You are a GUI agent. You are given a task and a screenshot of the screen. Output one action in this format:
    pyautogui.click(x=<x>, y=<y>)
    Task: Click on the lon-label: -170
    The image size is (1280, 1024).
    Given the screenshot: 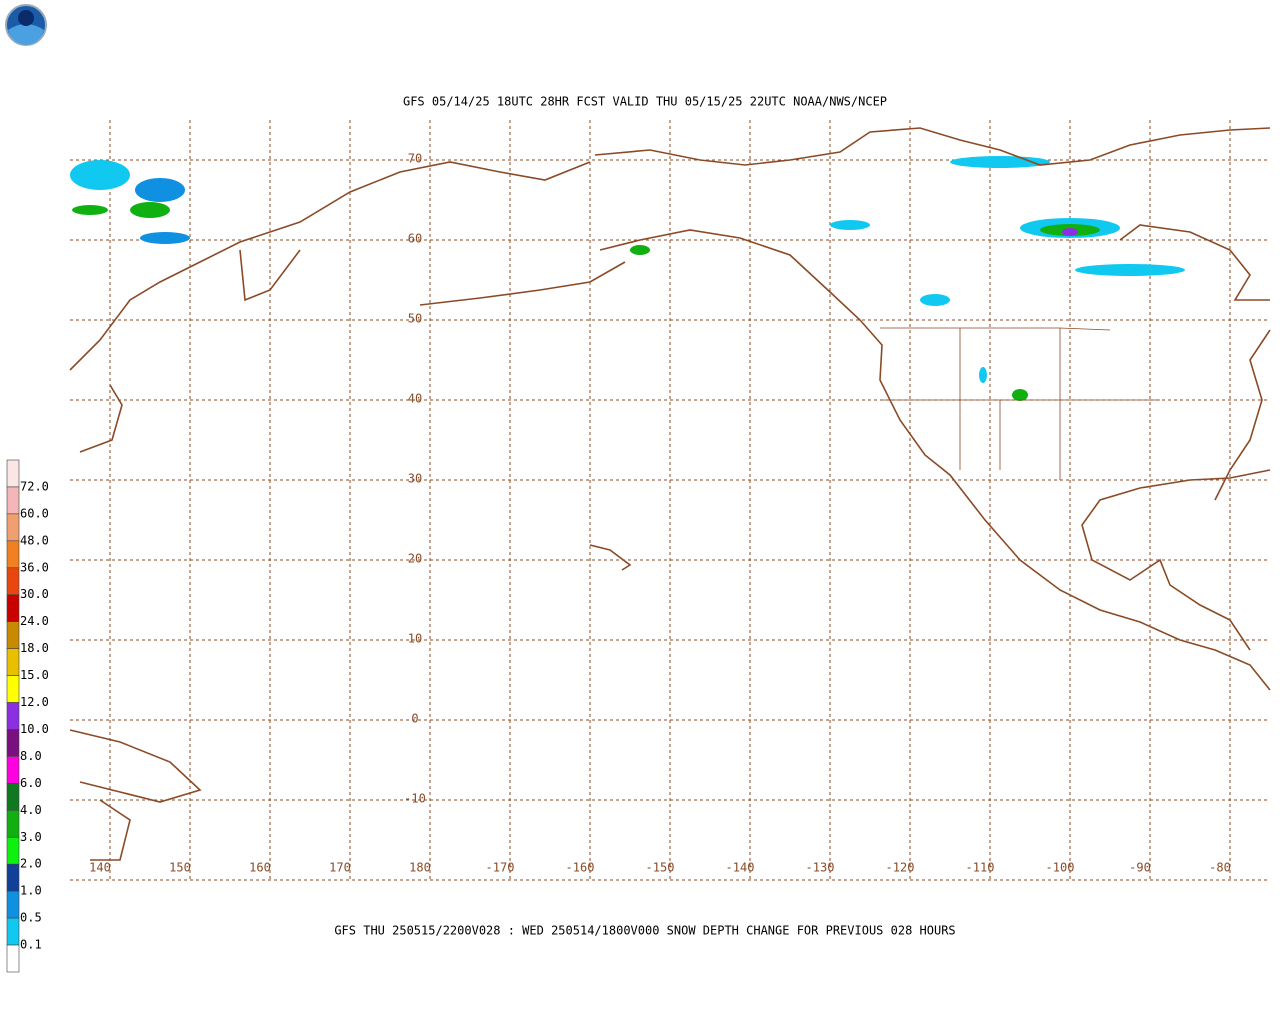 What is the action you would take?
    pyautogui.click(x=500, y=868)
    